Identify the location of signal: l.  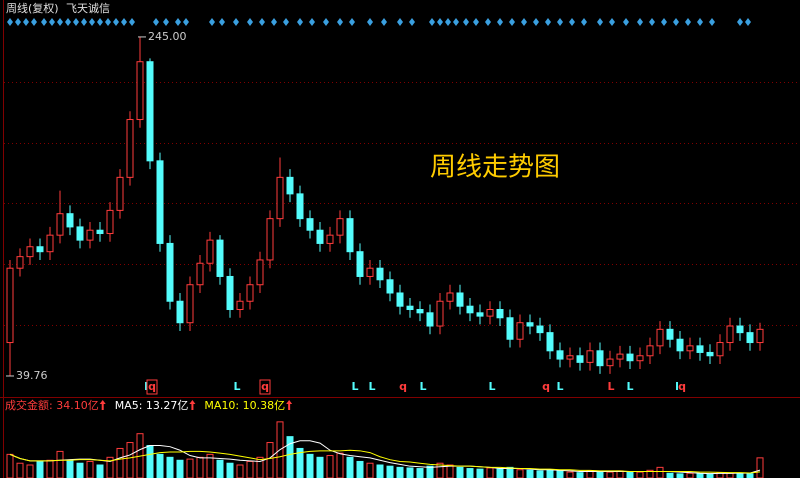
(677, 386).